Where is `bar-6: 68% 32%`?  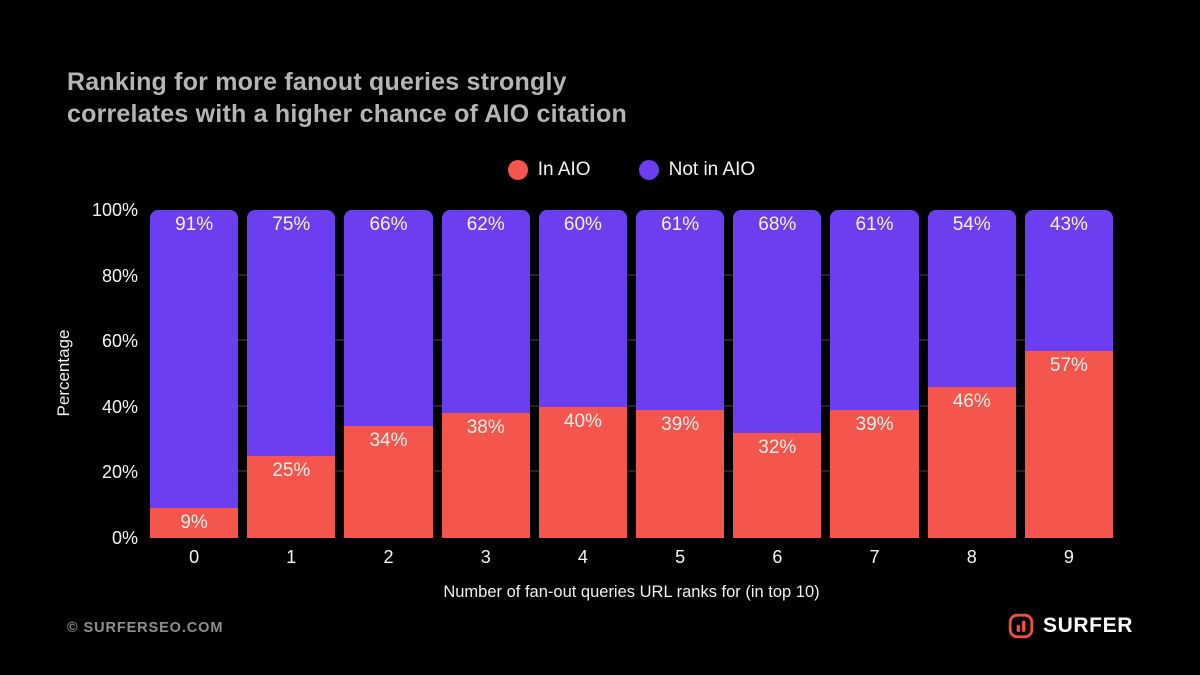 bar-6: 68% 32% is located at coordinates (777, 374).